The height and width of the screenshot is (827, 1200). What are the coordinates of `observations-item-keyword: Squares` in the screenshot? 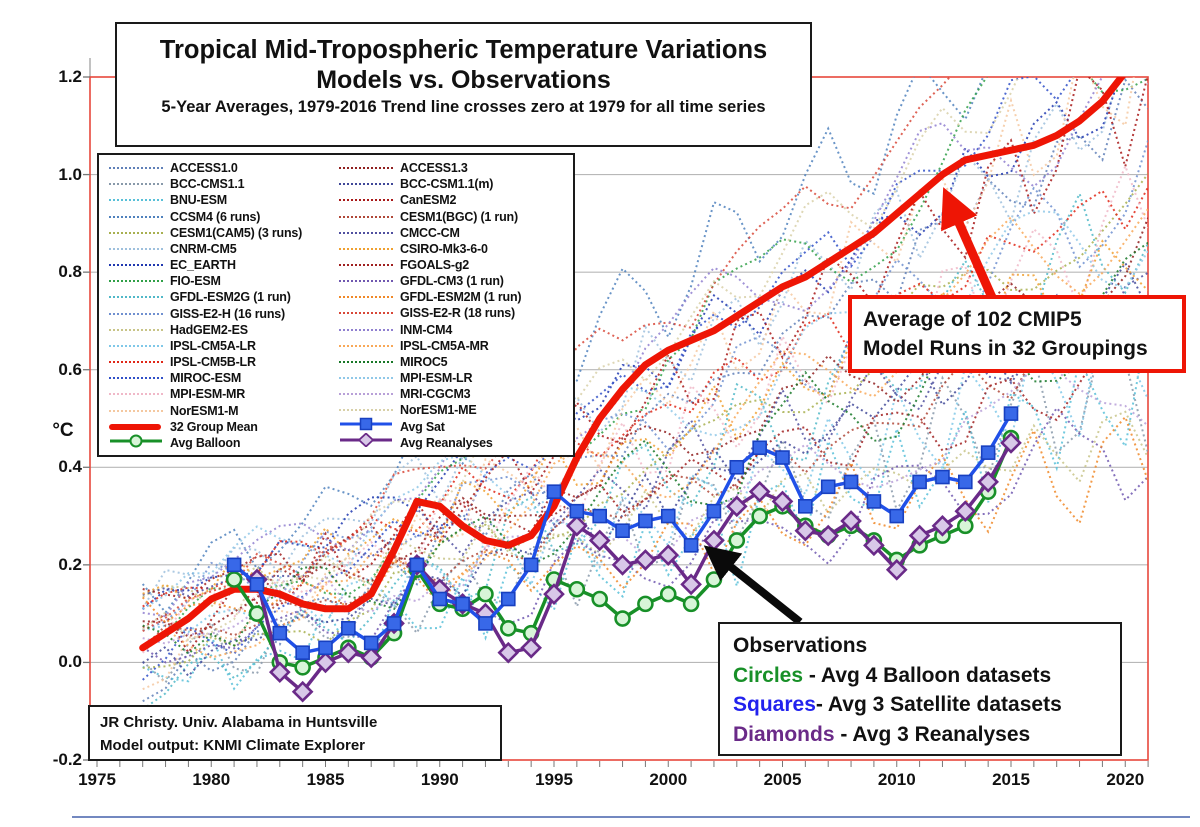 It's located at (774, 704).